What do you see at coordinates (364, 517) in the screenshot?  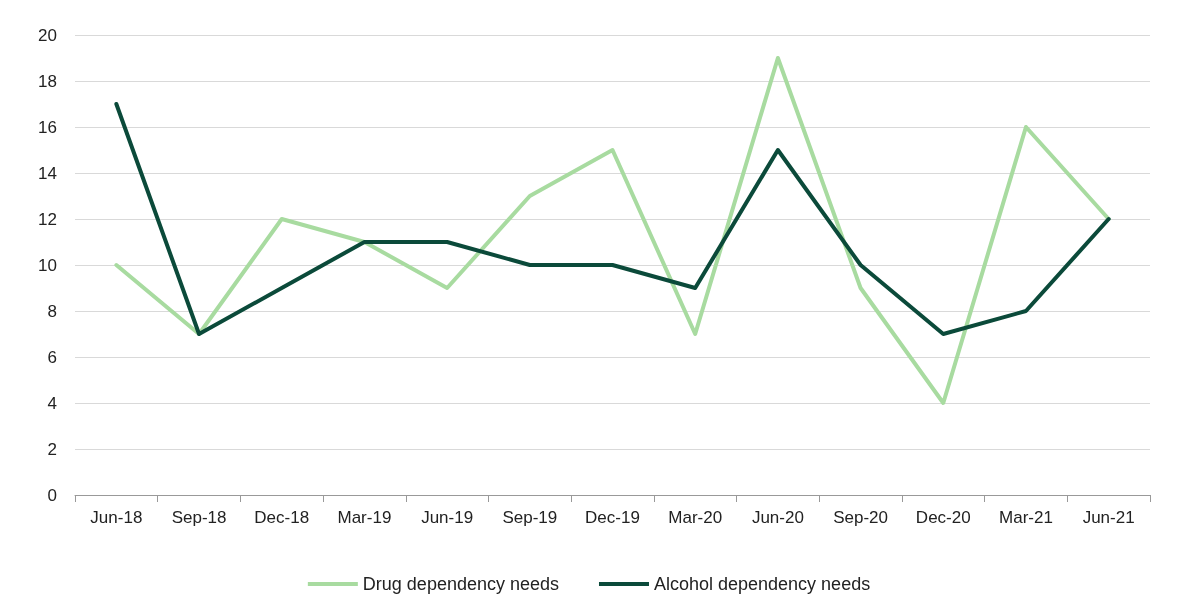 I see `x-tick-label: Mar-19` at bounding box center [364, 517].